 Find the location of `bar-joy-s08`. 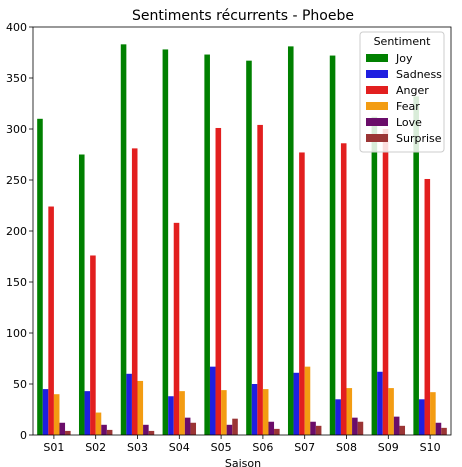

bar-joy-s08 is located at coordinates (332, 245).